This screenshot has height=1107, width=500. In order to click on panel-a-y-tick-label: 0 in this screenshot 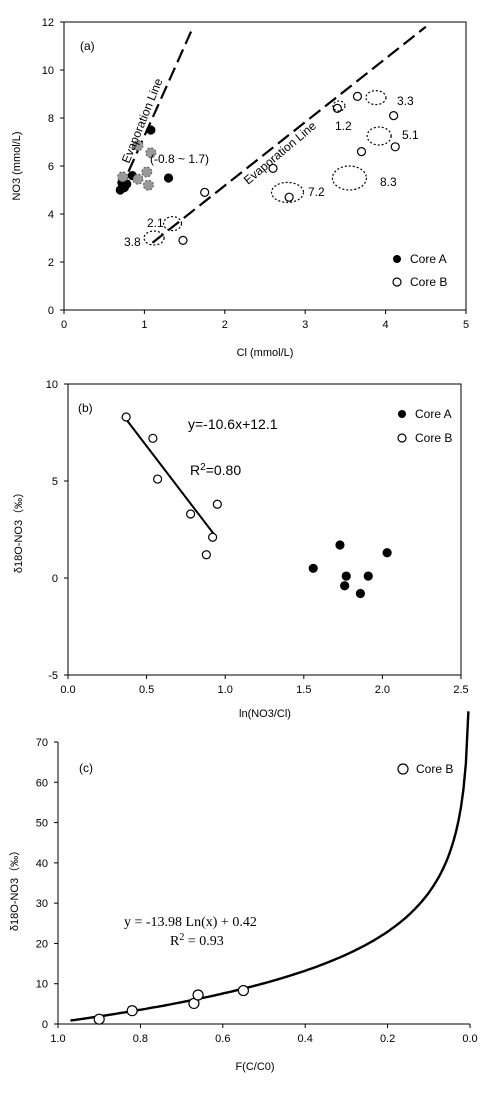, I will do `click(51, 311)`.